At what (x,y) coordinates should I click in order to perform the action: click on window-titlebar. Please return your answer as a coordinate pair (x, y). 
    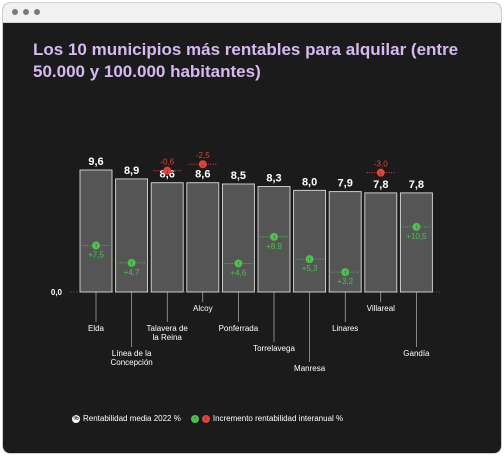
    Looking at the image, I should click on (252, 13).